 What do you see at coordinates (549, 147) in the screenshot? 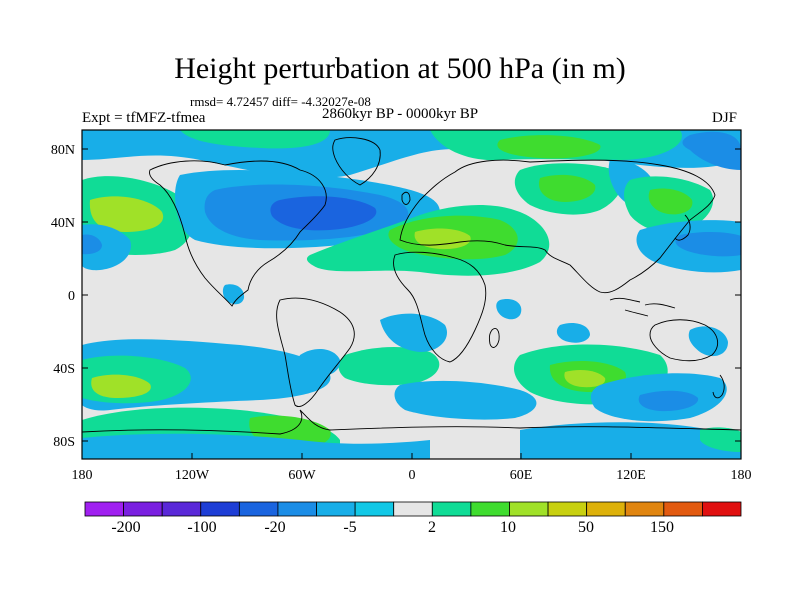
I see `contour-arctic-lime` at bounding box center [549, 147].